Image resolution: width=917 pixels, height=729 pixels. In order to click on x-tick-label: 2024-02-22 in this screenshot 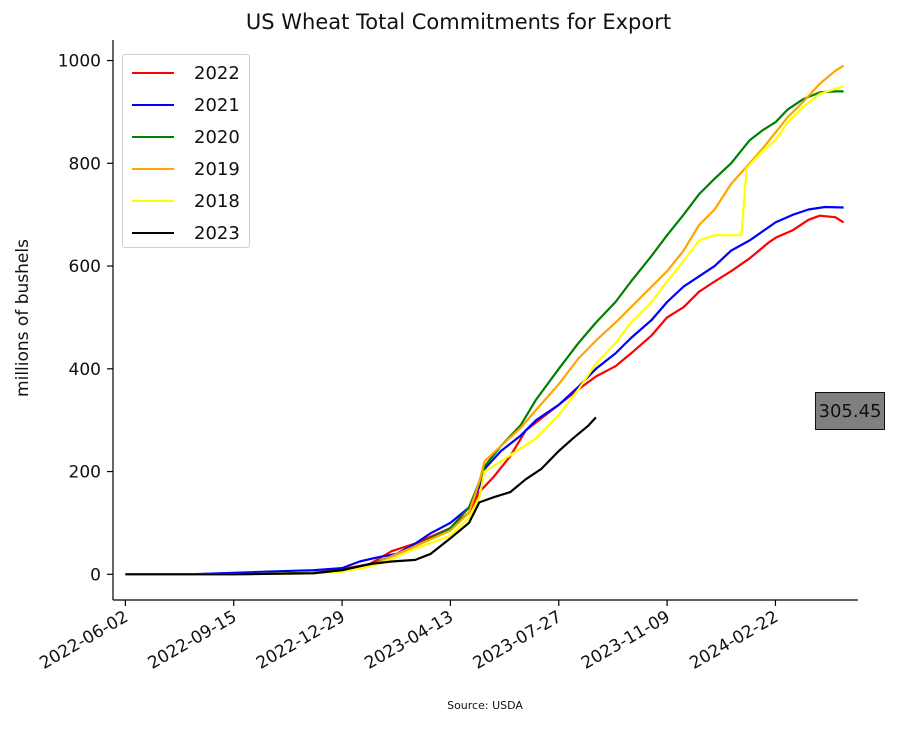, I will do `click(734, 640)`.